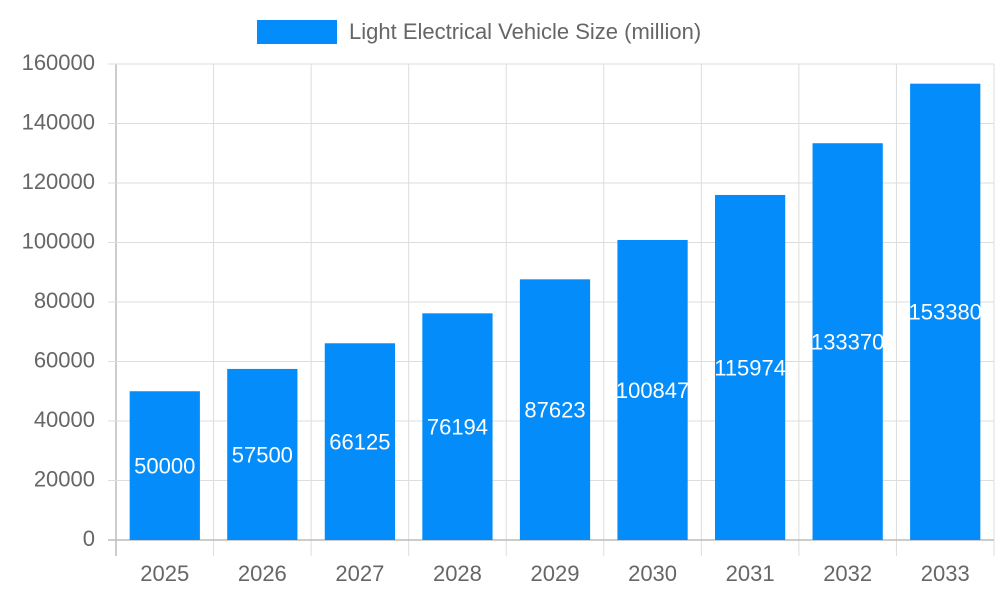 Image resolution: width=1000 pixels, height=600 pixels. Describe the element at coordinates (262, 573) in the screenshot. I see `x-tick-label: 2026` at that location.